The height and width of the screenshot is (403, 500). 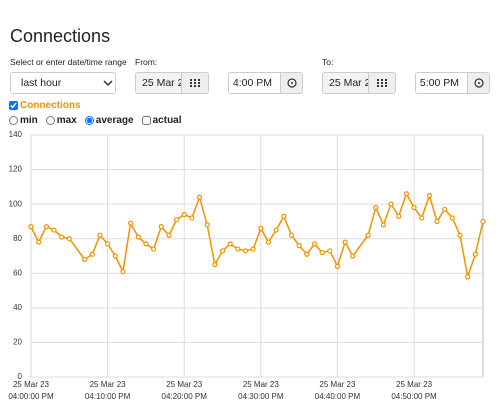 I want to click on dropdown-arrow, so click(x=108, y=83).